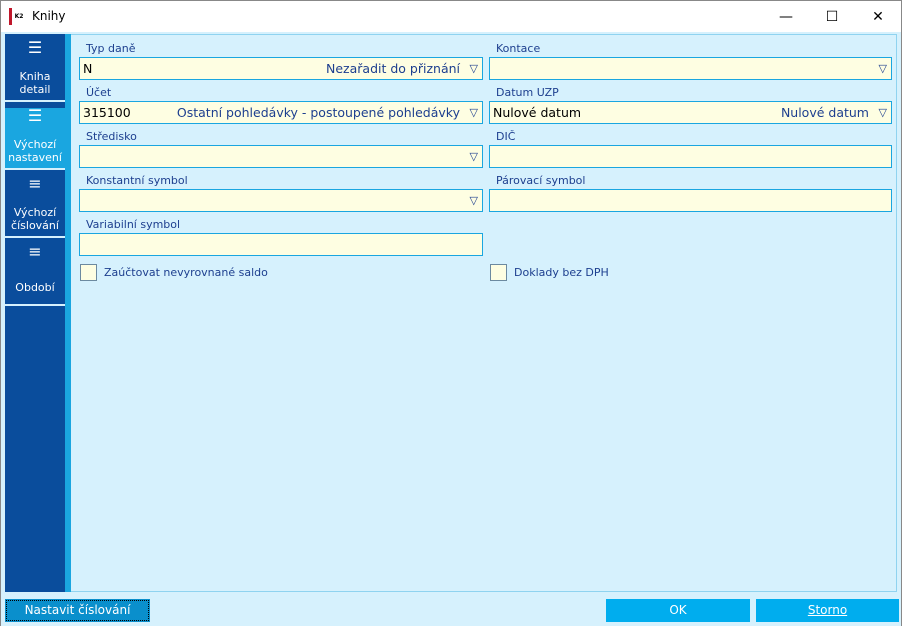 The height and width of the screenshot is (626, 902). What do you see at coordinates (527, 92) in the screenshot?
I see `datum-uzp-label: Datum UZP` at bounding box center [527, 92].